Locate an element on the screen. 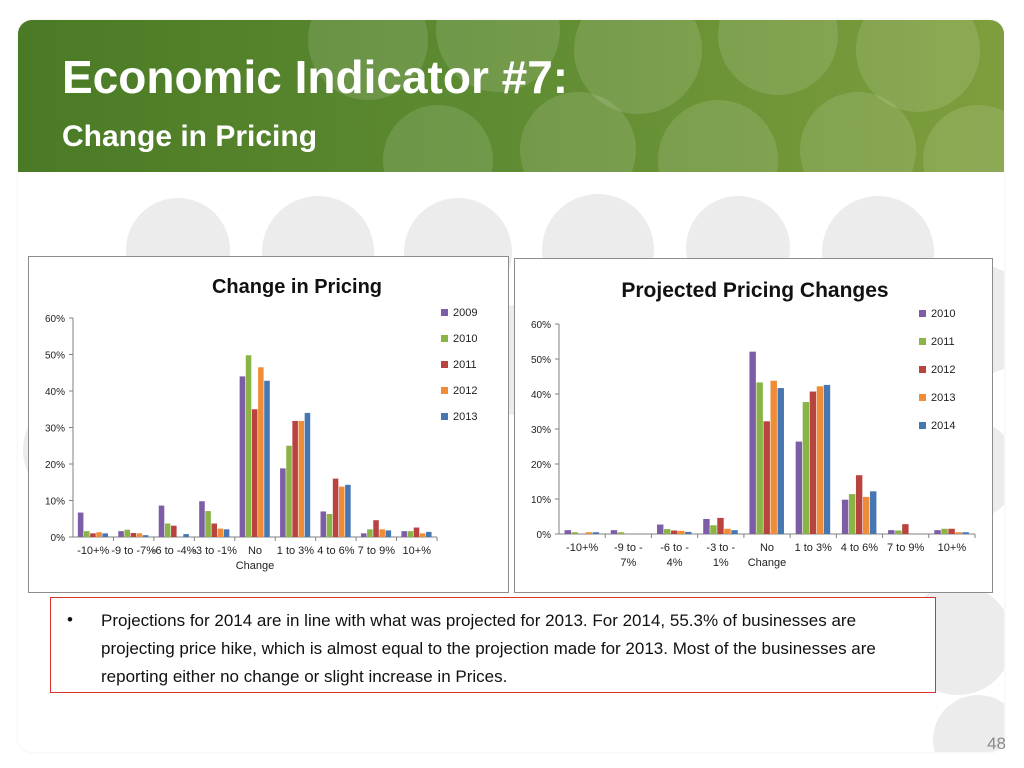 This screenshot has width=1024, height=768. x-tick-label-line: 7% is located at coordinates (628, 563).